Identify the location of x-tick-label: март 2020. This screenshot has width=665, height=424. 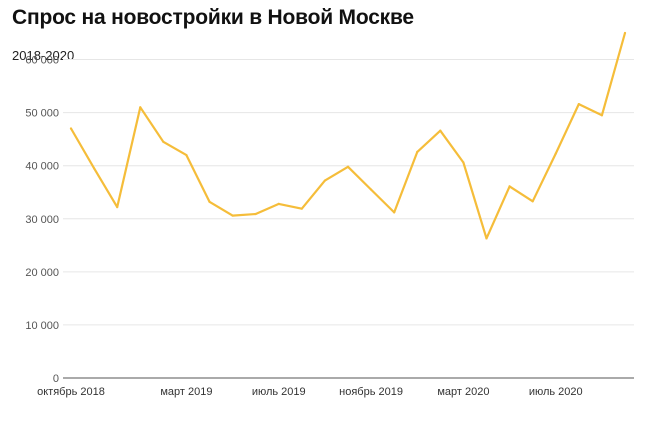
(463, 392).